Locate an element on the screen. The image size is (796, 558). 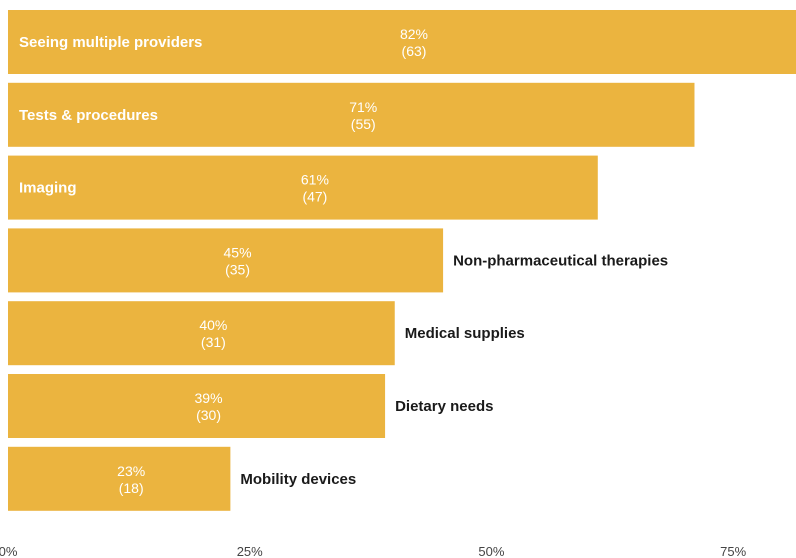
x-tick-label-3: 75% is located at coordinates (733, 551).